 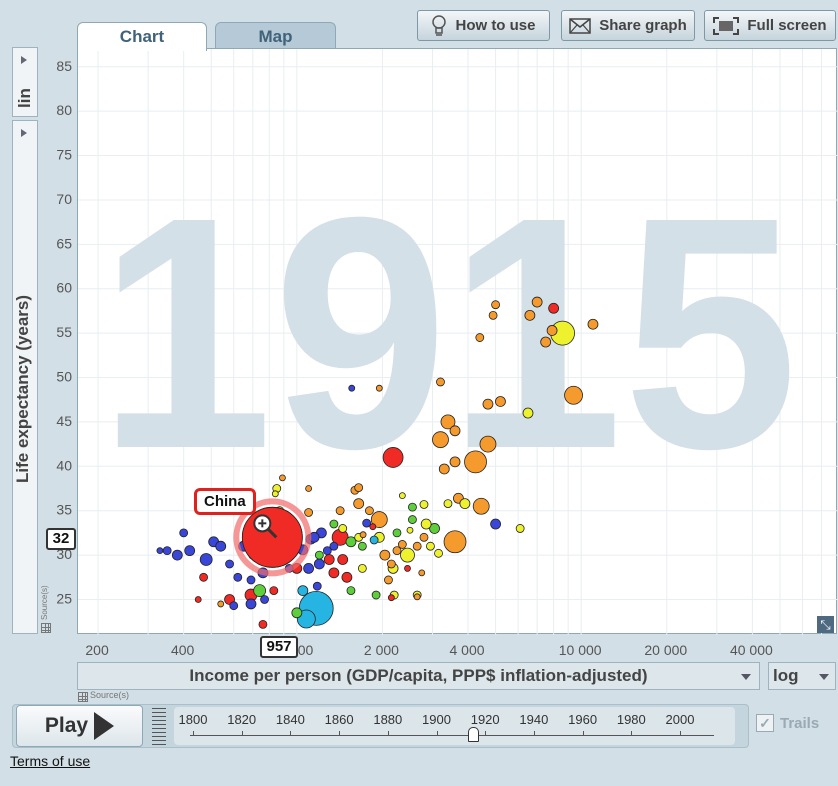 I want to click on full-screen-button: Full screen, so click(x=770, y=25).